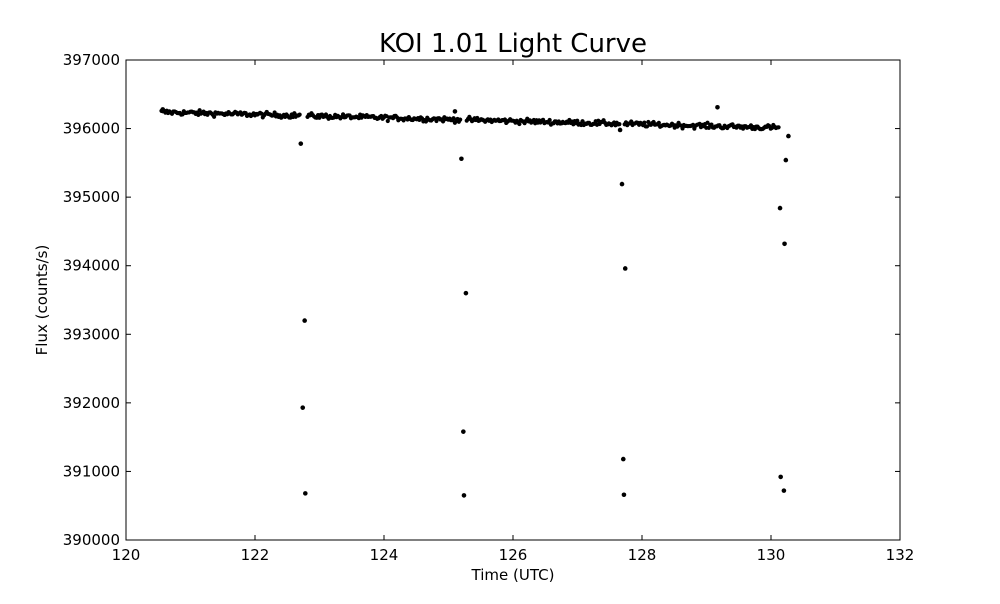 This screenshot has height=604, width=1000. What do you see at coordinates (126, 555) in the screenshot?
I see `x-tick-label: 120` at bounding box center [126, 555].